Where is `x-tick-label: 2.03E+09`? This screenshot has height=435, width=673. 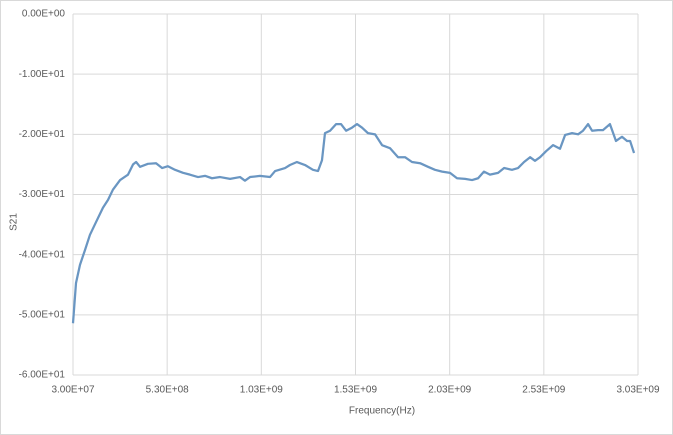
x-tick-label: 2.03E+09 is located at coordinates (450, 390).